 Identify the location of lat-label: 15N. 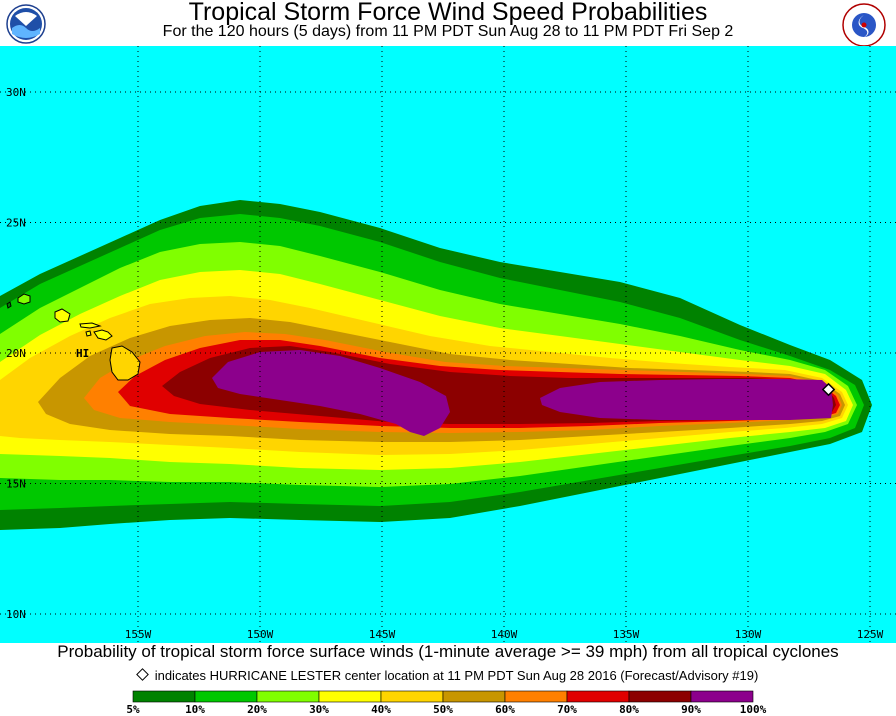
(16, 484).